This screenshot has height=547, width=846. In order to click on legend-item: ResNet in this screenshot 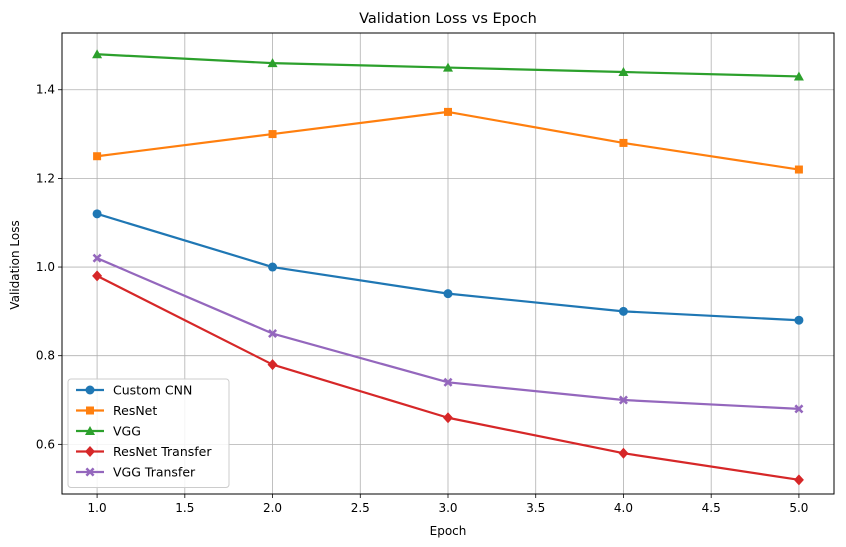, I will do `click(116, 410)`.